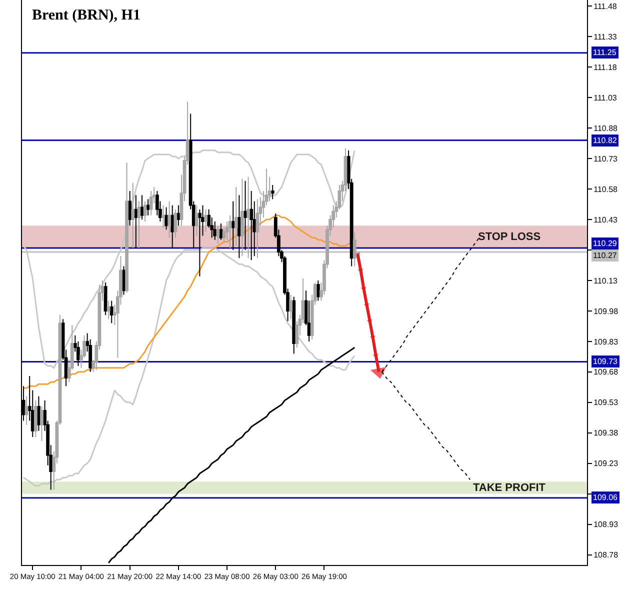  Describe the element at coordinates (606, 372) in the screenshot. I see `y-tick-label: 109.68` at that location.